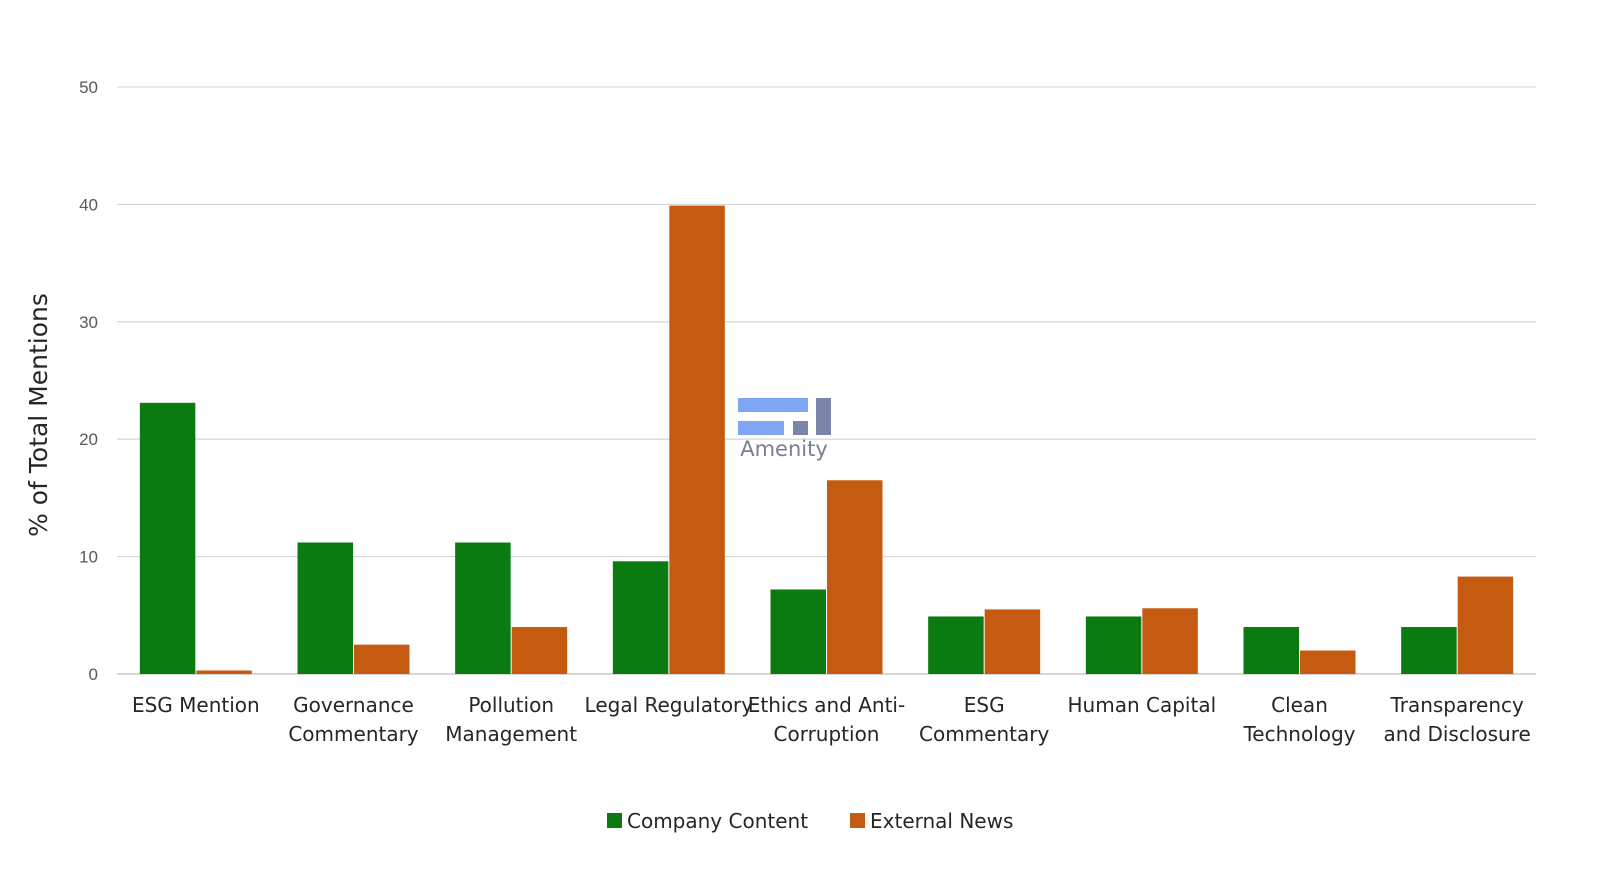 The height and width of the screenshot is (871, 1600). Describe the element at coordinates (353, 705) in the screenshot. I see `x-tick-label: Governance` at that location.